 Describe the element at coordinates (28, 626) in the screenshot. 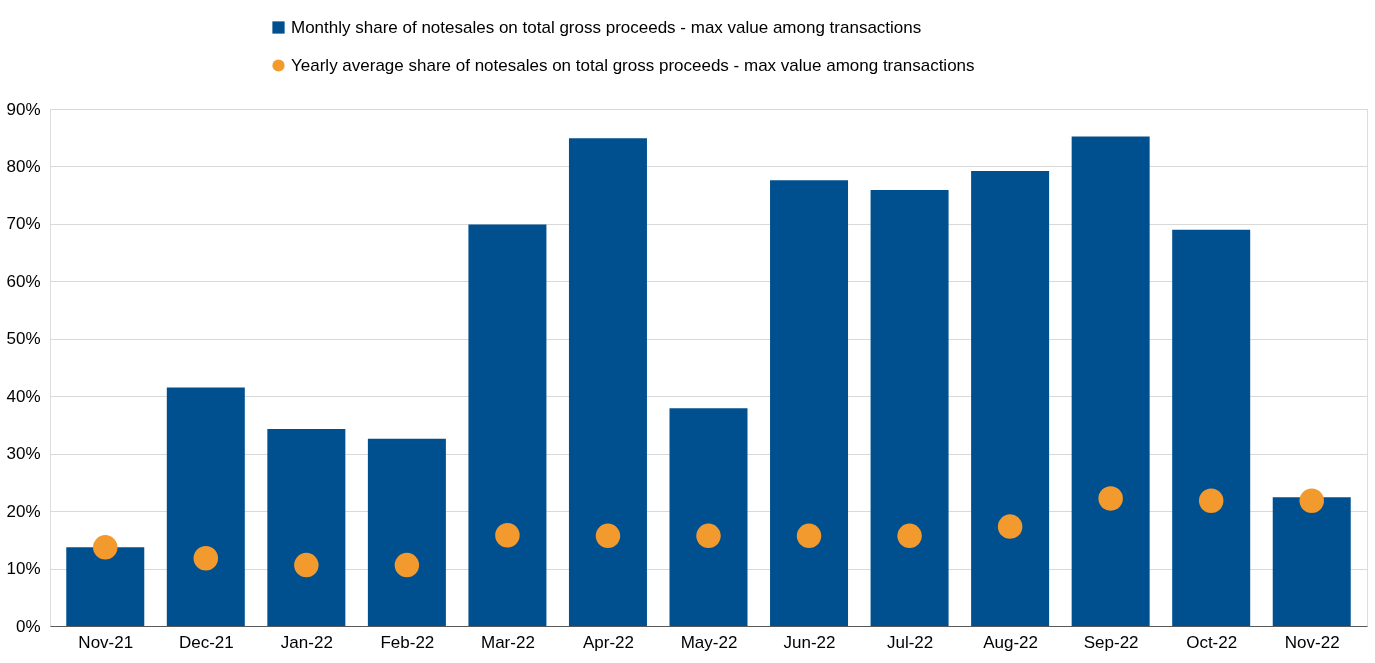

I see `y-tick-label: 0%` at that location.